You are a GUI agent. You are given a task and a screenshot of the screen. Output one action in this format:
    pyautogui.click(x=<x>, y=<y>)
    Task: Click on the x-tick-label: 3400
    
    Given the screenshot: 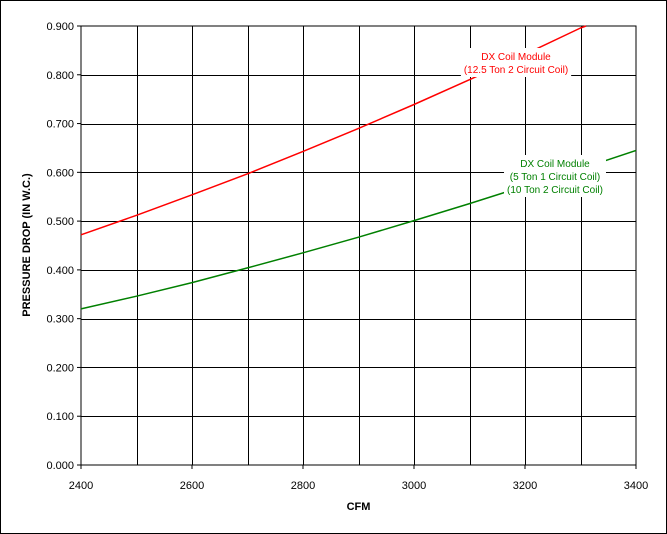 What is the action you would take?
    pyautogui.click(x=636, y=486)
    